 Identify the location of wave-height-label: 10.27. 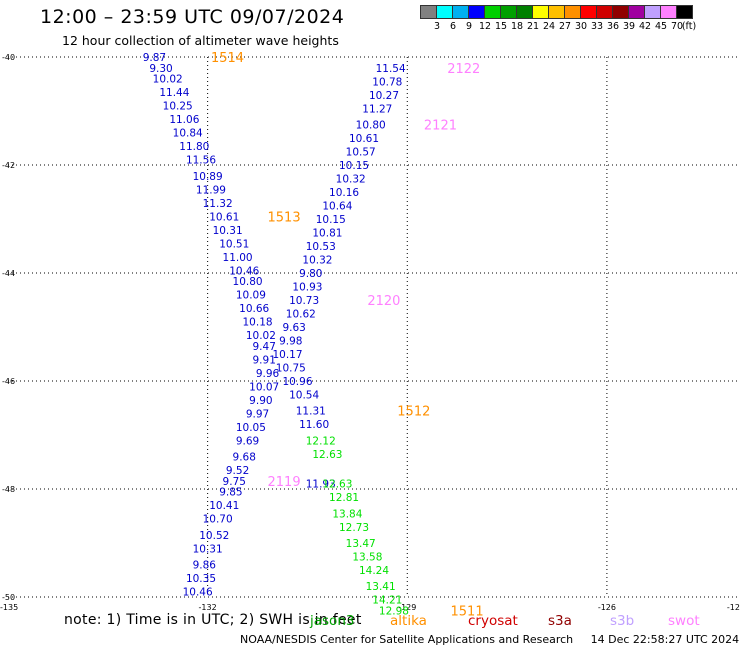
(384, 96).